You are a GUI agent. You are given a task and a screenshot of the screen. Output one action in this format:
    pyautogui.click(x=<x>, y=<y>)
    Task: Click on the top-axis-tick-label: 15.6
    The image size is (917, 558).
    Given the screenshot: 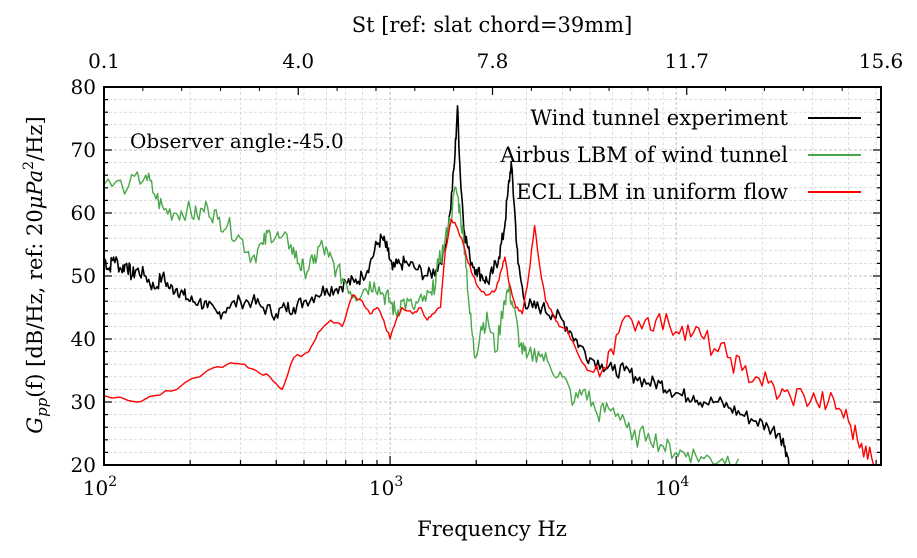 What is the action you would take?
    pyautogui.click(x=881, y=61)
    